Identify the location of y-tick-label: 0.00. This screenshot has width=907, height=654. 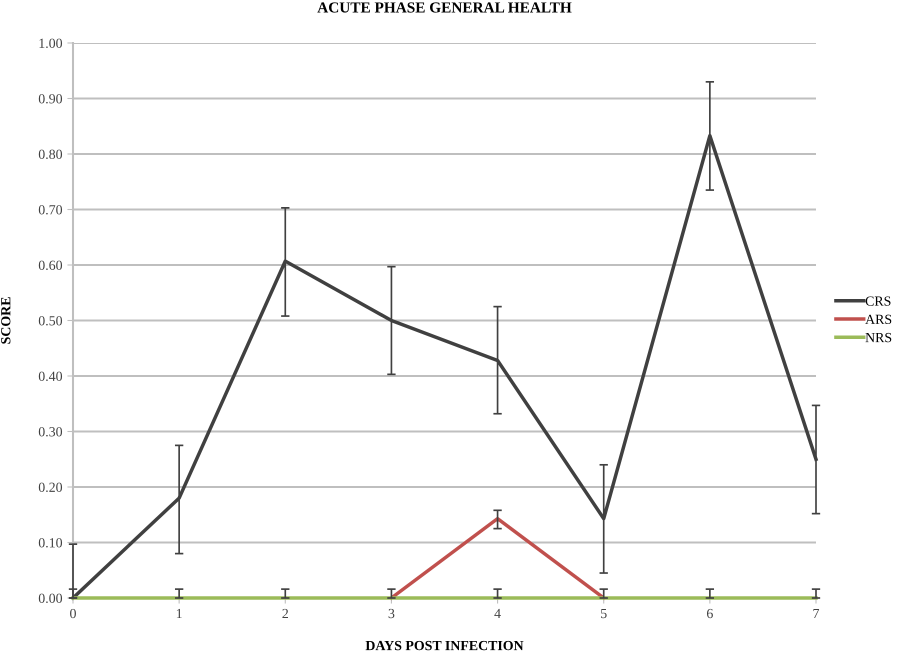
(50, 599).